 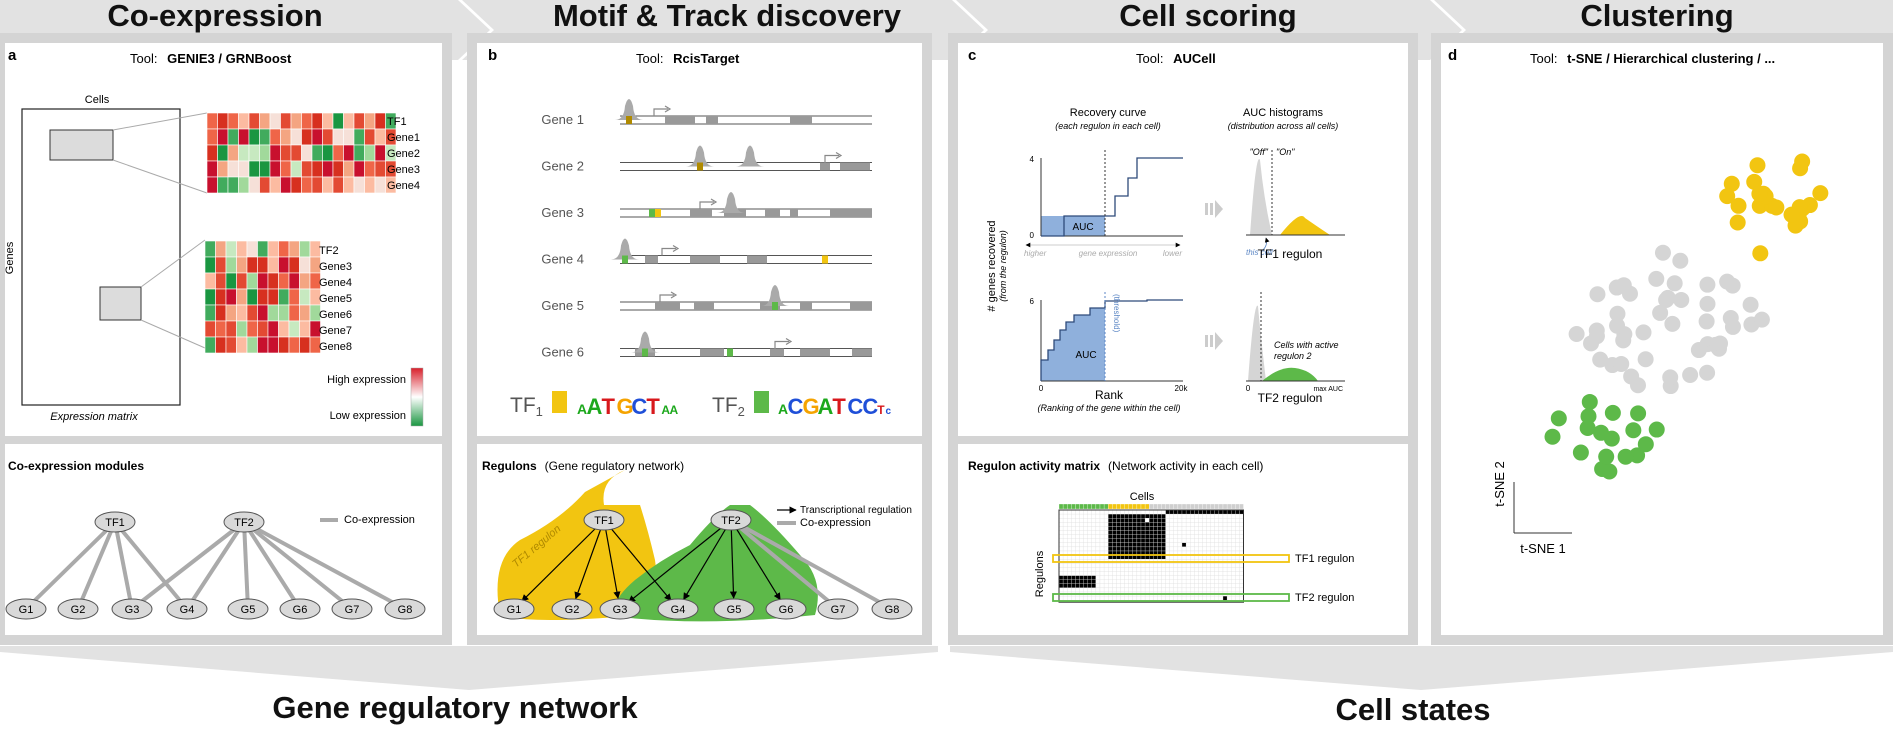 What do you see at coordinates (992, 265) in the screenshot?
I see `recovery-y-label: # genes recovered` at bounding box center [992, 265].